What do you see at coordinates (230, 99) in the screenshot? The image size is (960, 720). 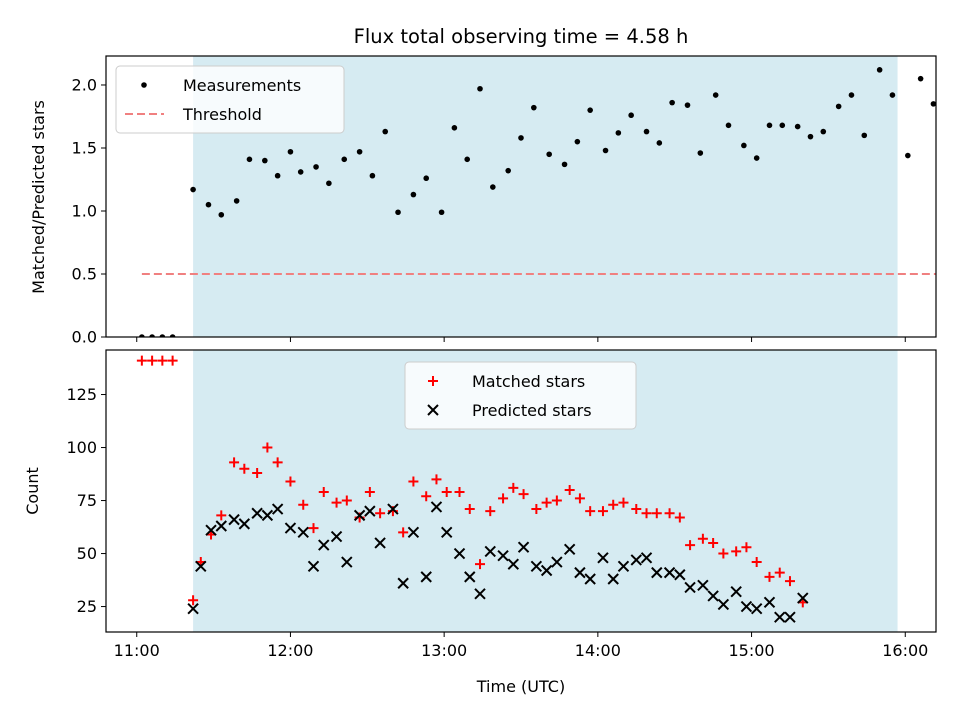 I see `legend-box` at bounding box center [230, 99].